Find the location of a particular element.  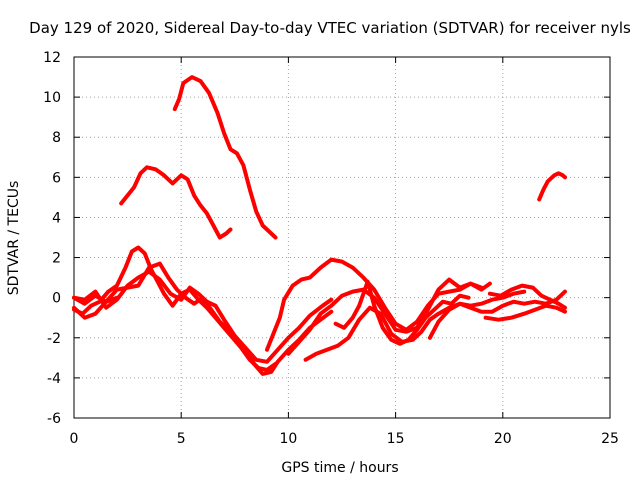

x-tick-label: 20 is located at coordinates (503, 439).